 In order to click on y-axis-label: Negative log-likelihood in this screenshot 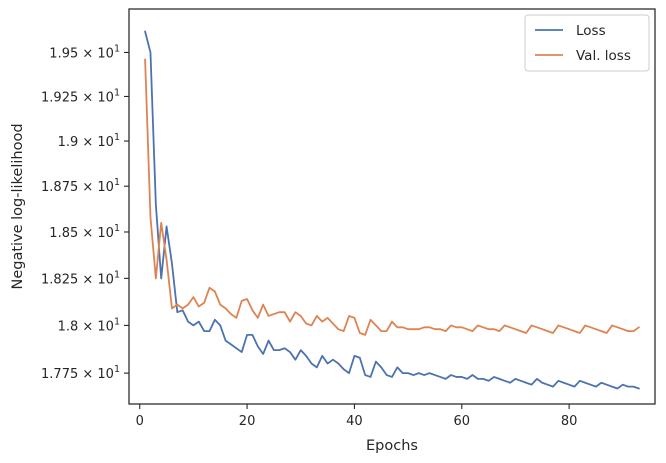, I will do `click(18, 206)`.